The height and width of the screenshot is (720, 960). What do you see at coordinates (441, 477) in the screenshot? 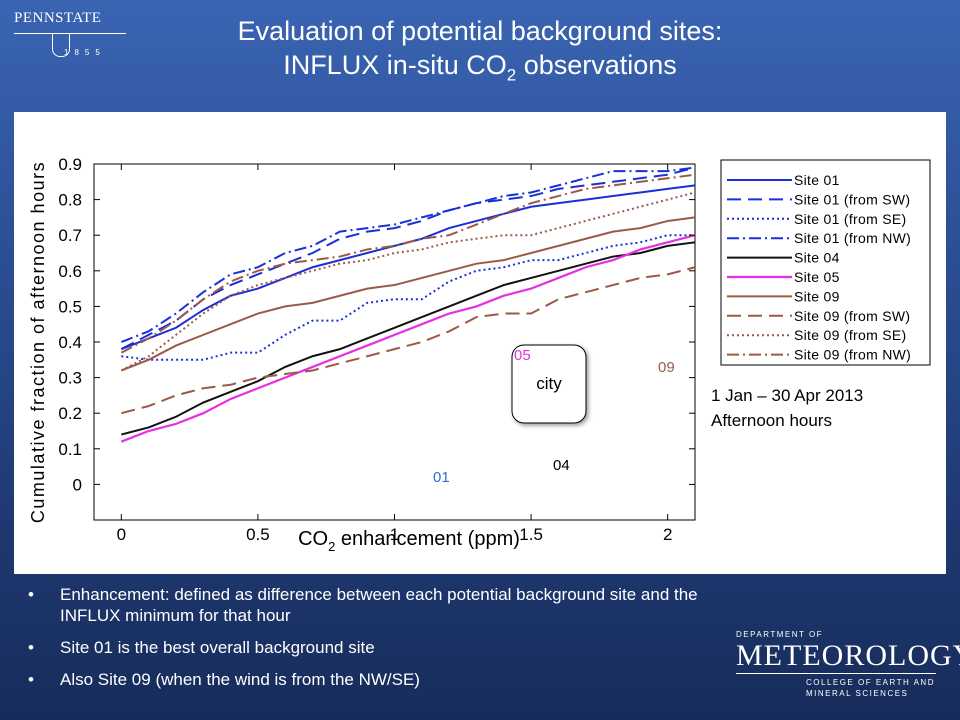
I see `site-01-label: 01` at bounding box center [441, 477].